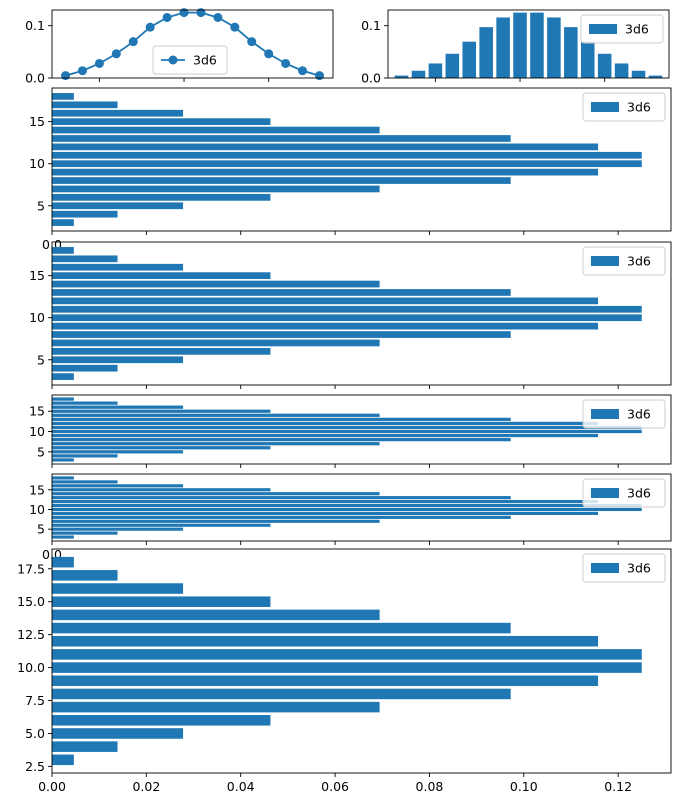  I want to click on horizontal-bar-plot-3: 5 10 15 3d6, so click(350, 431).